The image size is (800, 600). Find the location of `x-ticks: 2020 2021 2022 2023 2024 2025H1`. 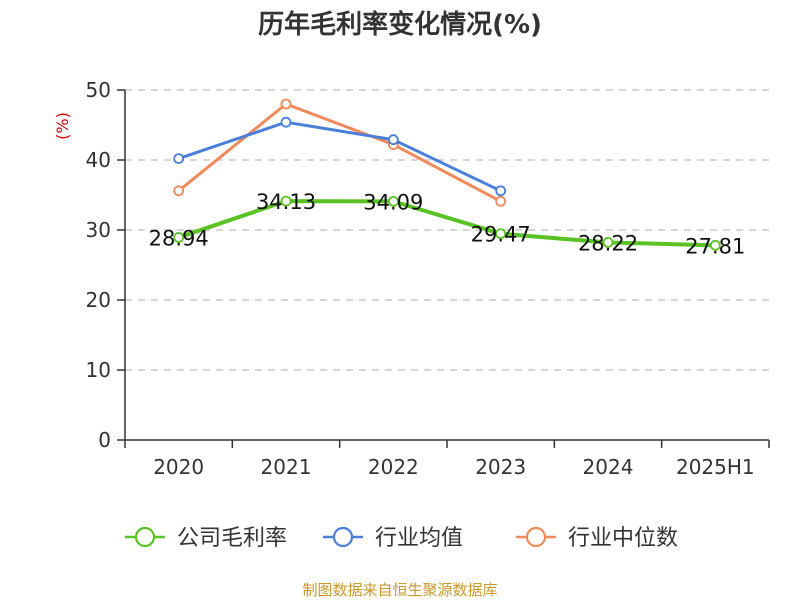

x-ticks: 2020 2021 2022 2023 2024 2025H1 is located at coordinates (447, 459).